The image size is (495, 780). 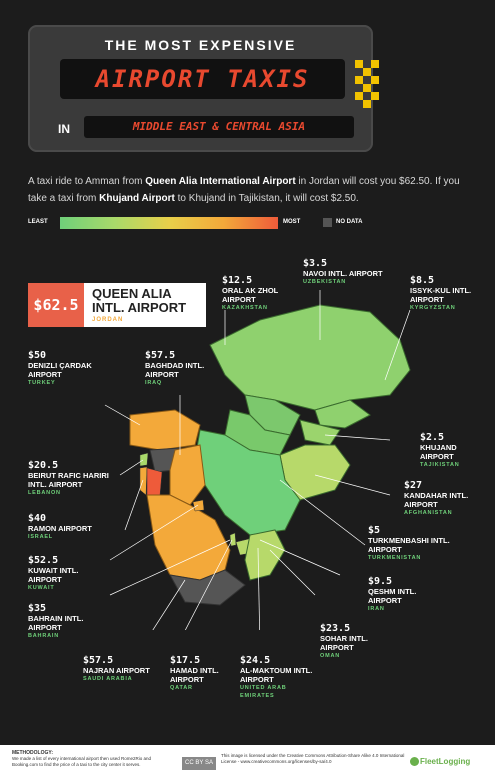 I want to click on airport-price: $52.5, so click(x=43, y=560).